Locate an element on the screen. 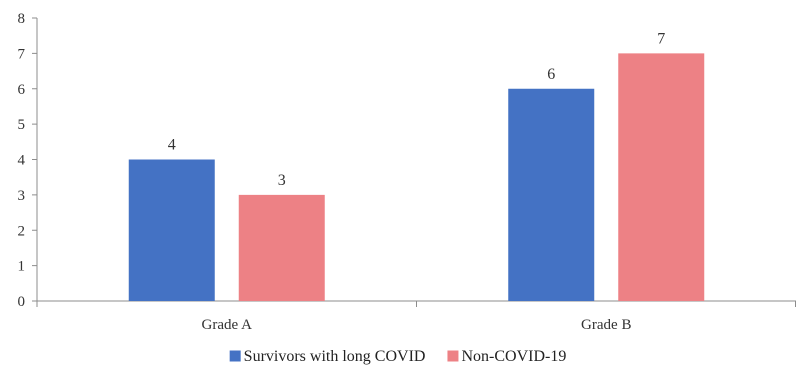 This screenshot has width=796, height=374. data-label: 7 is located at coordinates (661, 38).